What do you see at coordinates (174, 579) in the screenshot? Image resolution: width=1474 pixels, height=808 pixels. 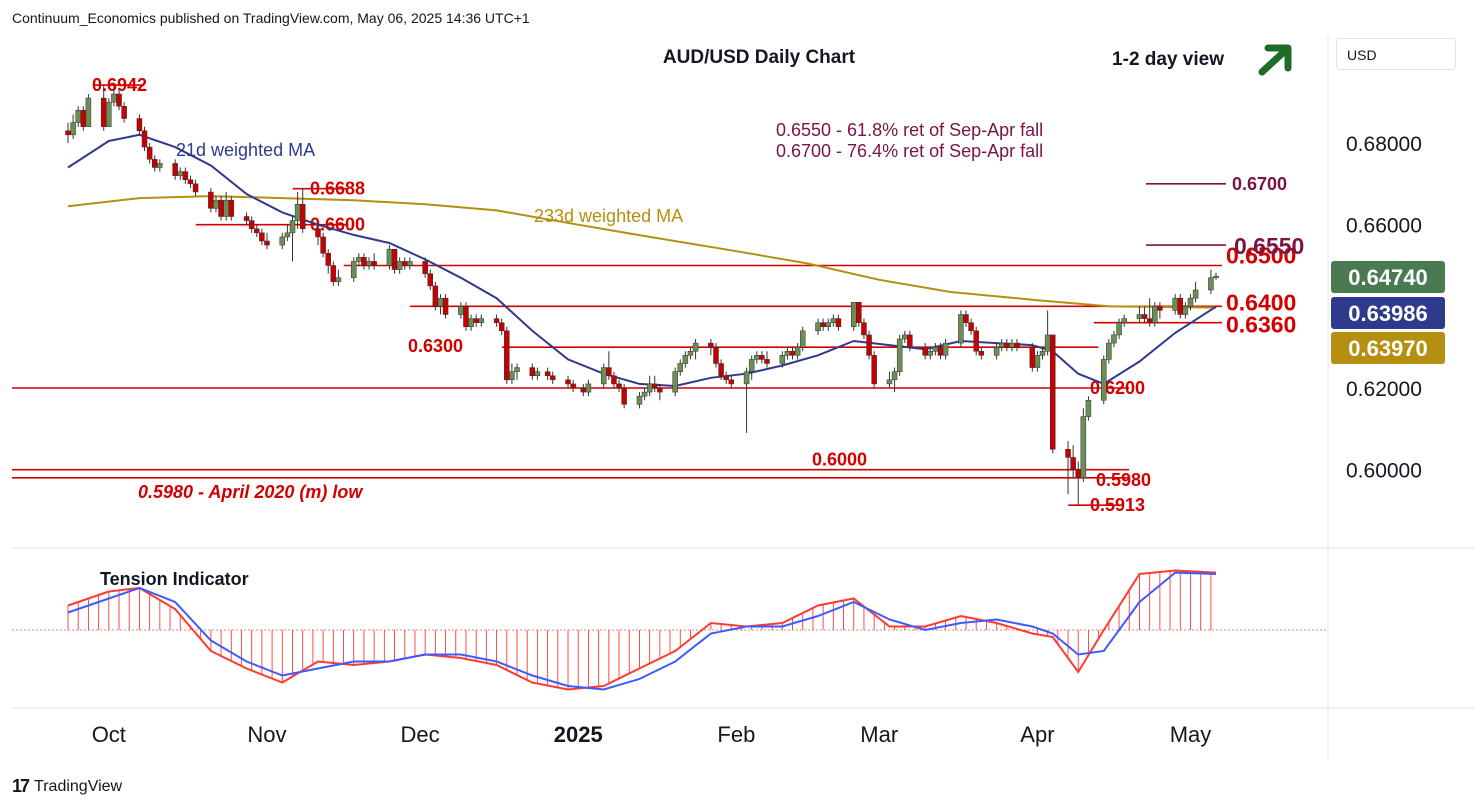 I see `tension-title: Tension Indicator` at bounding box center [174, 579].